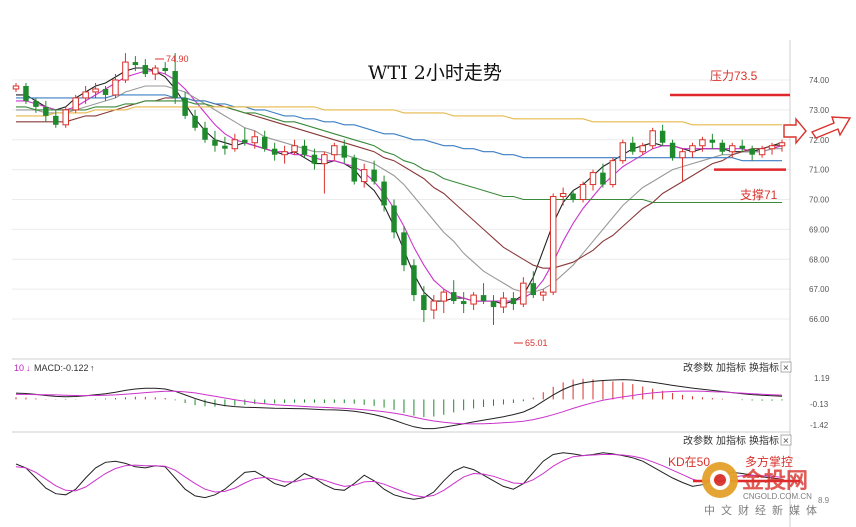 The height and width of the screenshot is (527, 856). What do you see at coordinates (759, 194) in the screenshot?
I see `support-label: 支撑71` at bounding box center [759, 194].